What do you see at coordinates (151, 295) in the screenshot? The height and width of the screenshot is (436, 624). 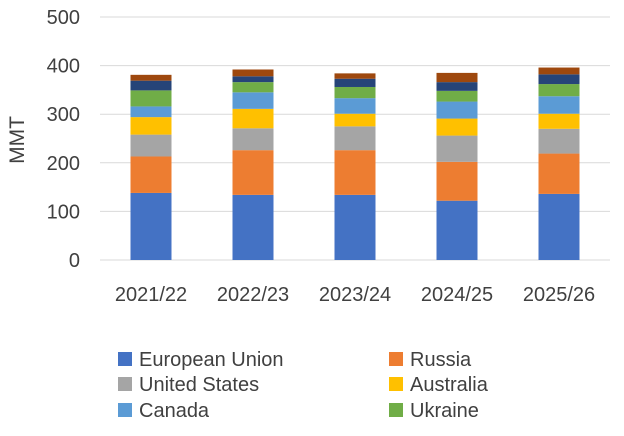 I see `x-tick-label: 2021/22` at bounding box center [151, 295].